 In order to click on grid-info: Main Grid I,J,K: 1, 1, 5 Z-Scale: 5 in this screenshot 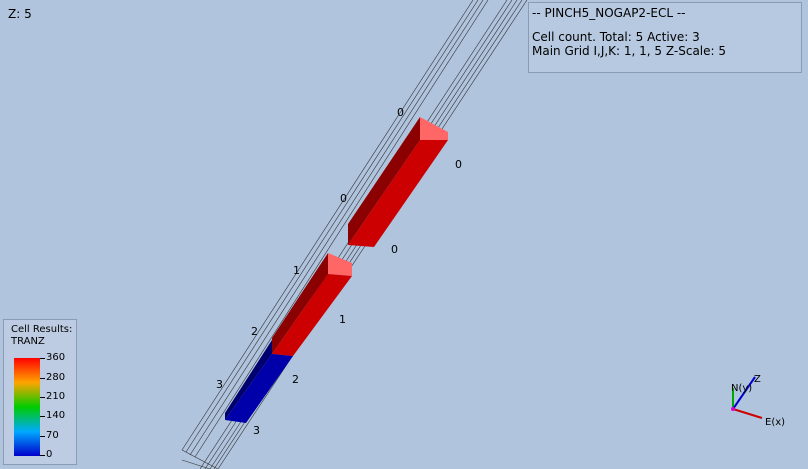, I will do `click(666, 51)`.